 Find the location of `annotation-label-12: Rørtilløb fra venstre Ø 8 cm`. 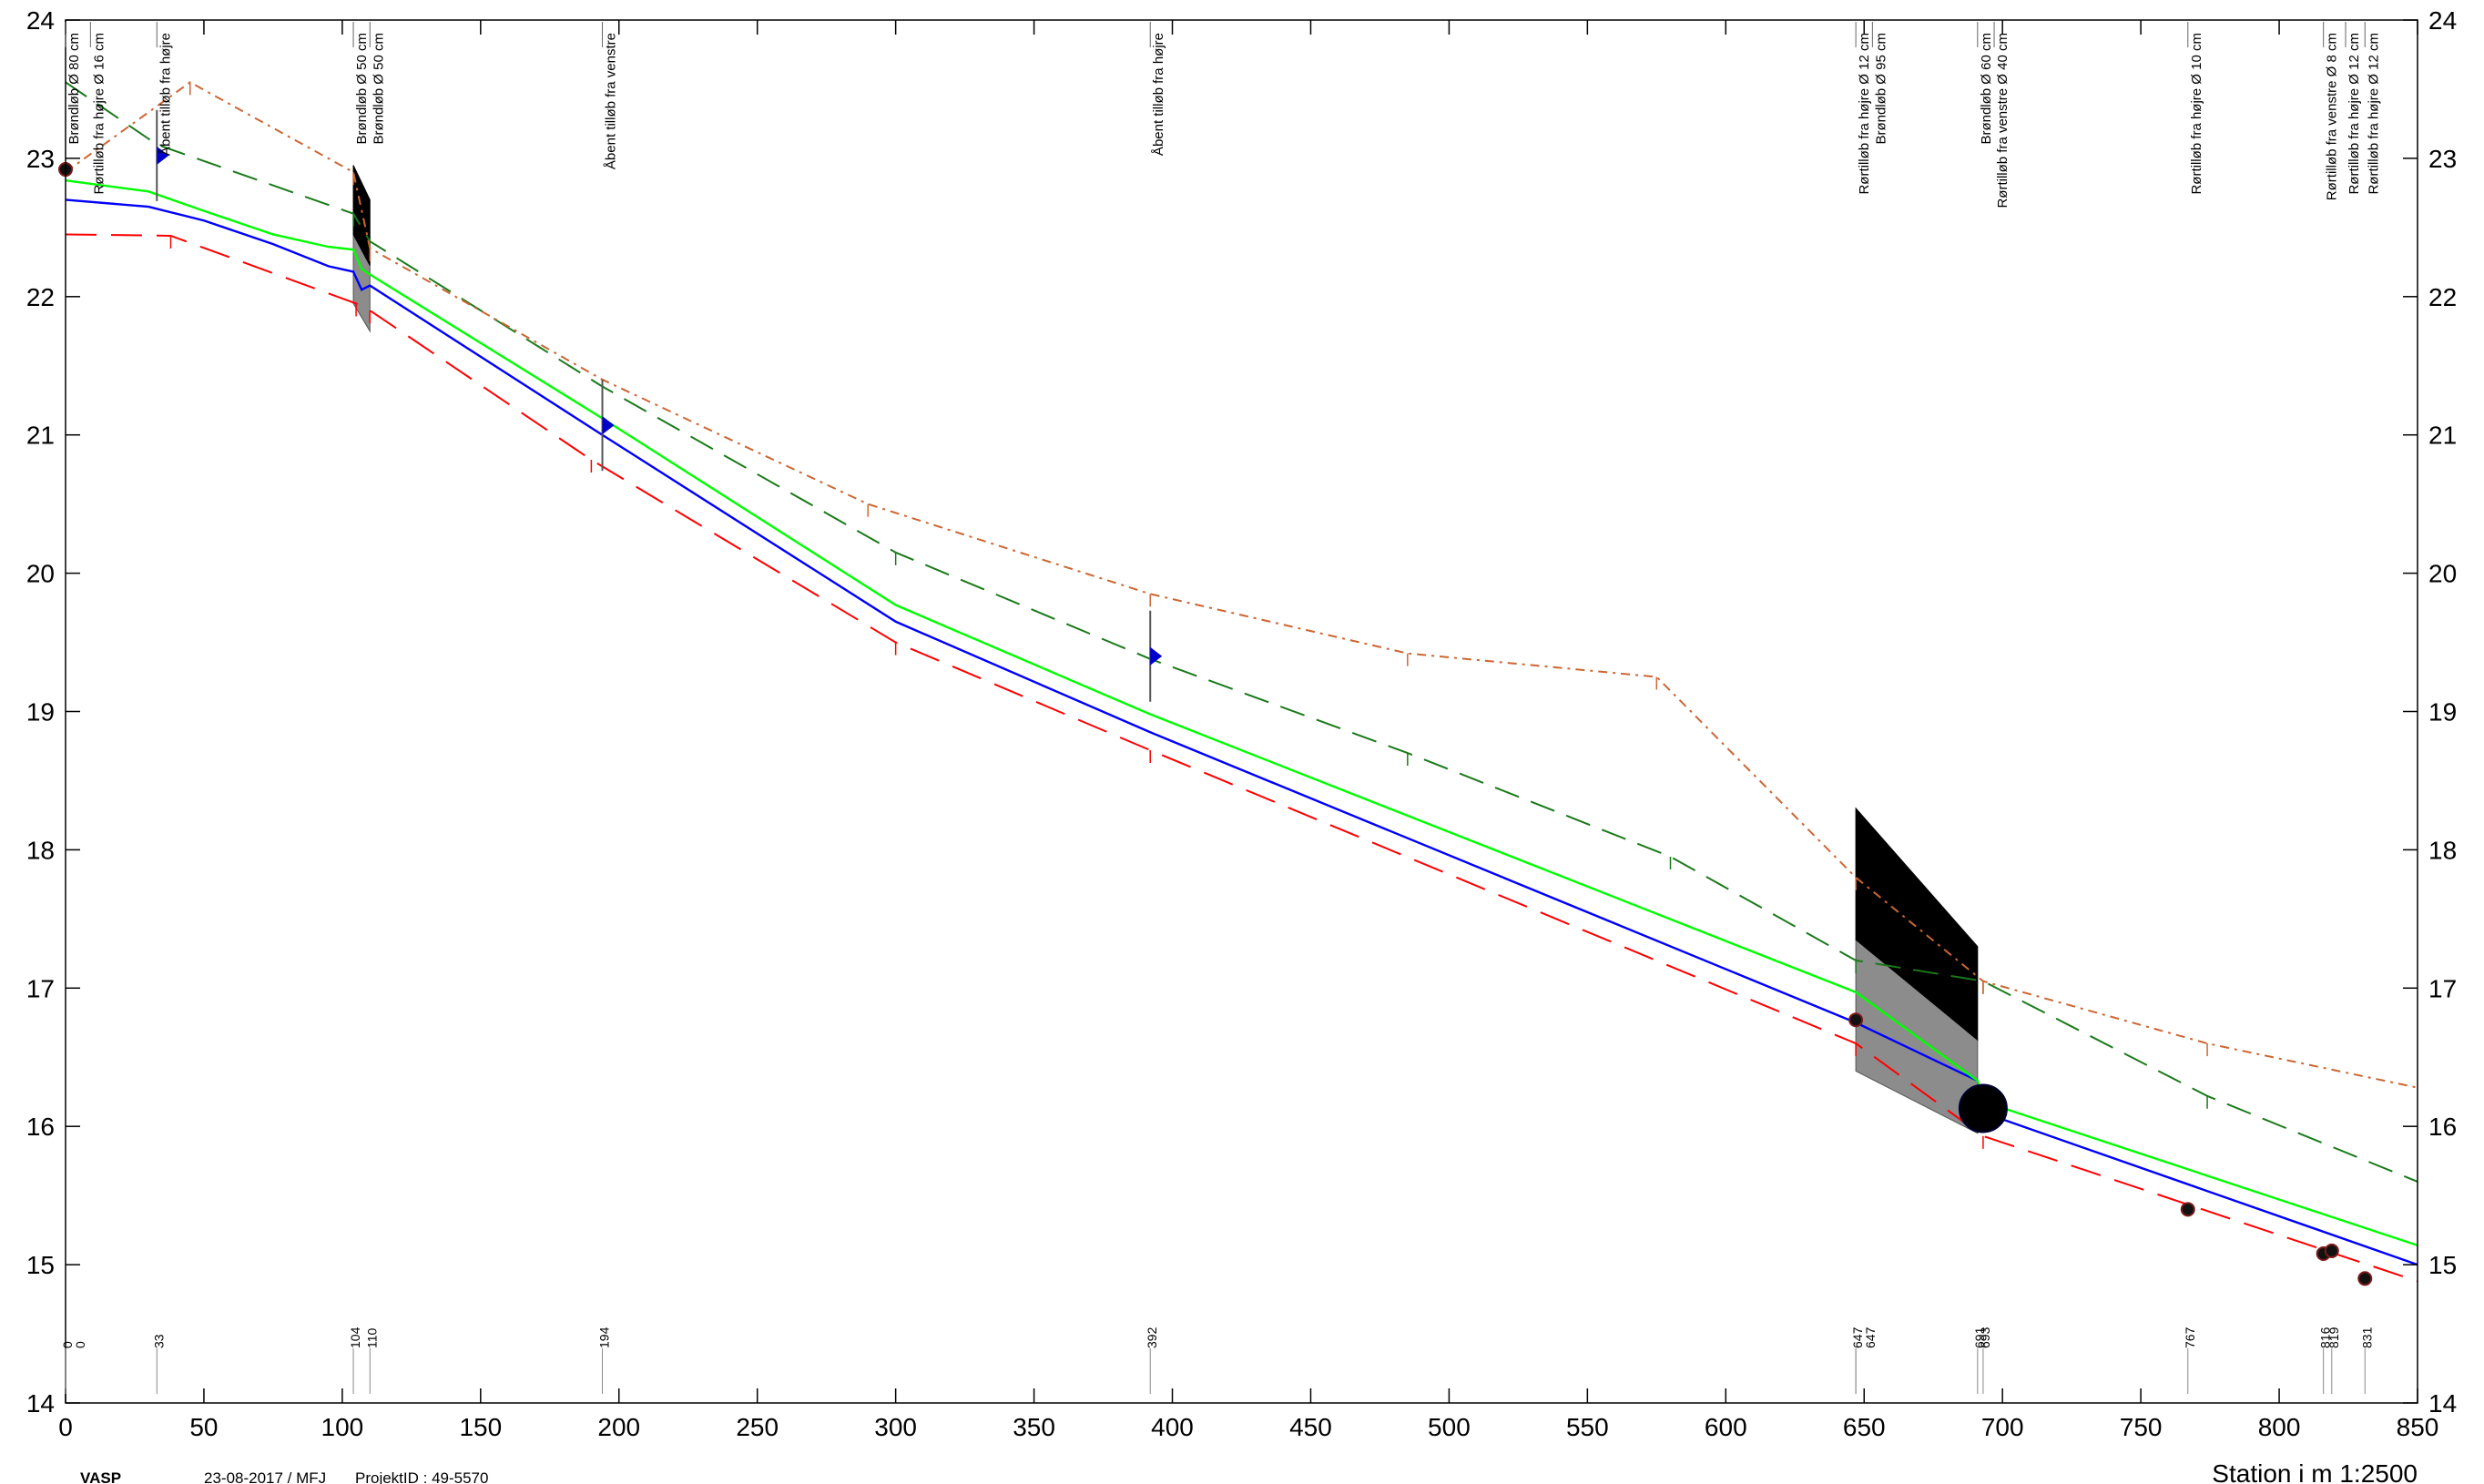

annotation-label-12: Rørtilløb fra venstre Ø 8 cm is located at coordinates (2332, 116).